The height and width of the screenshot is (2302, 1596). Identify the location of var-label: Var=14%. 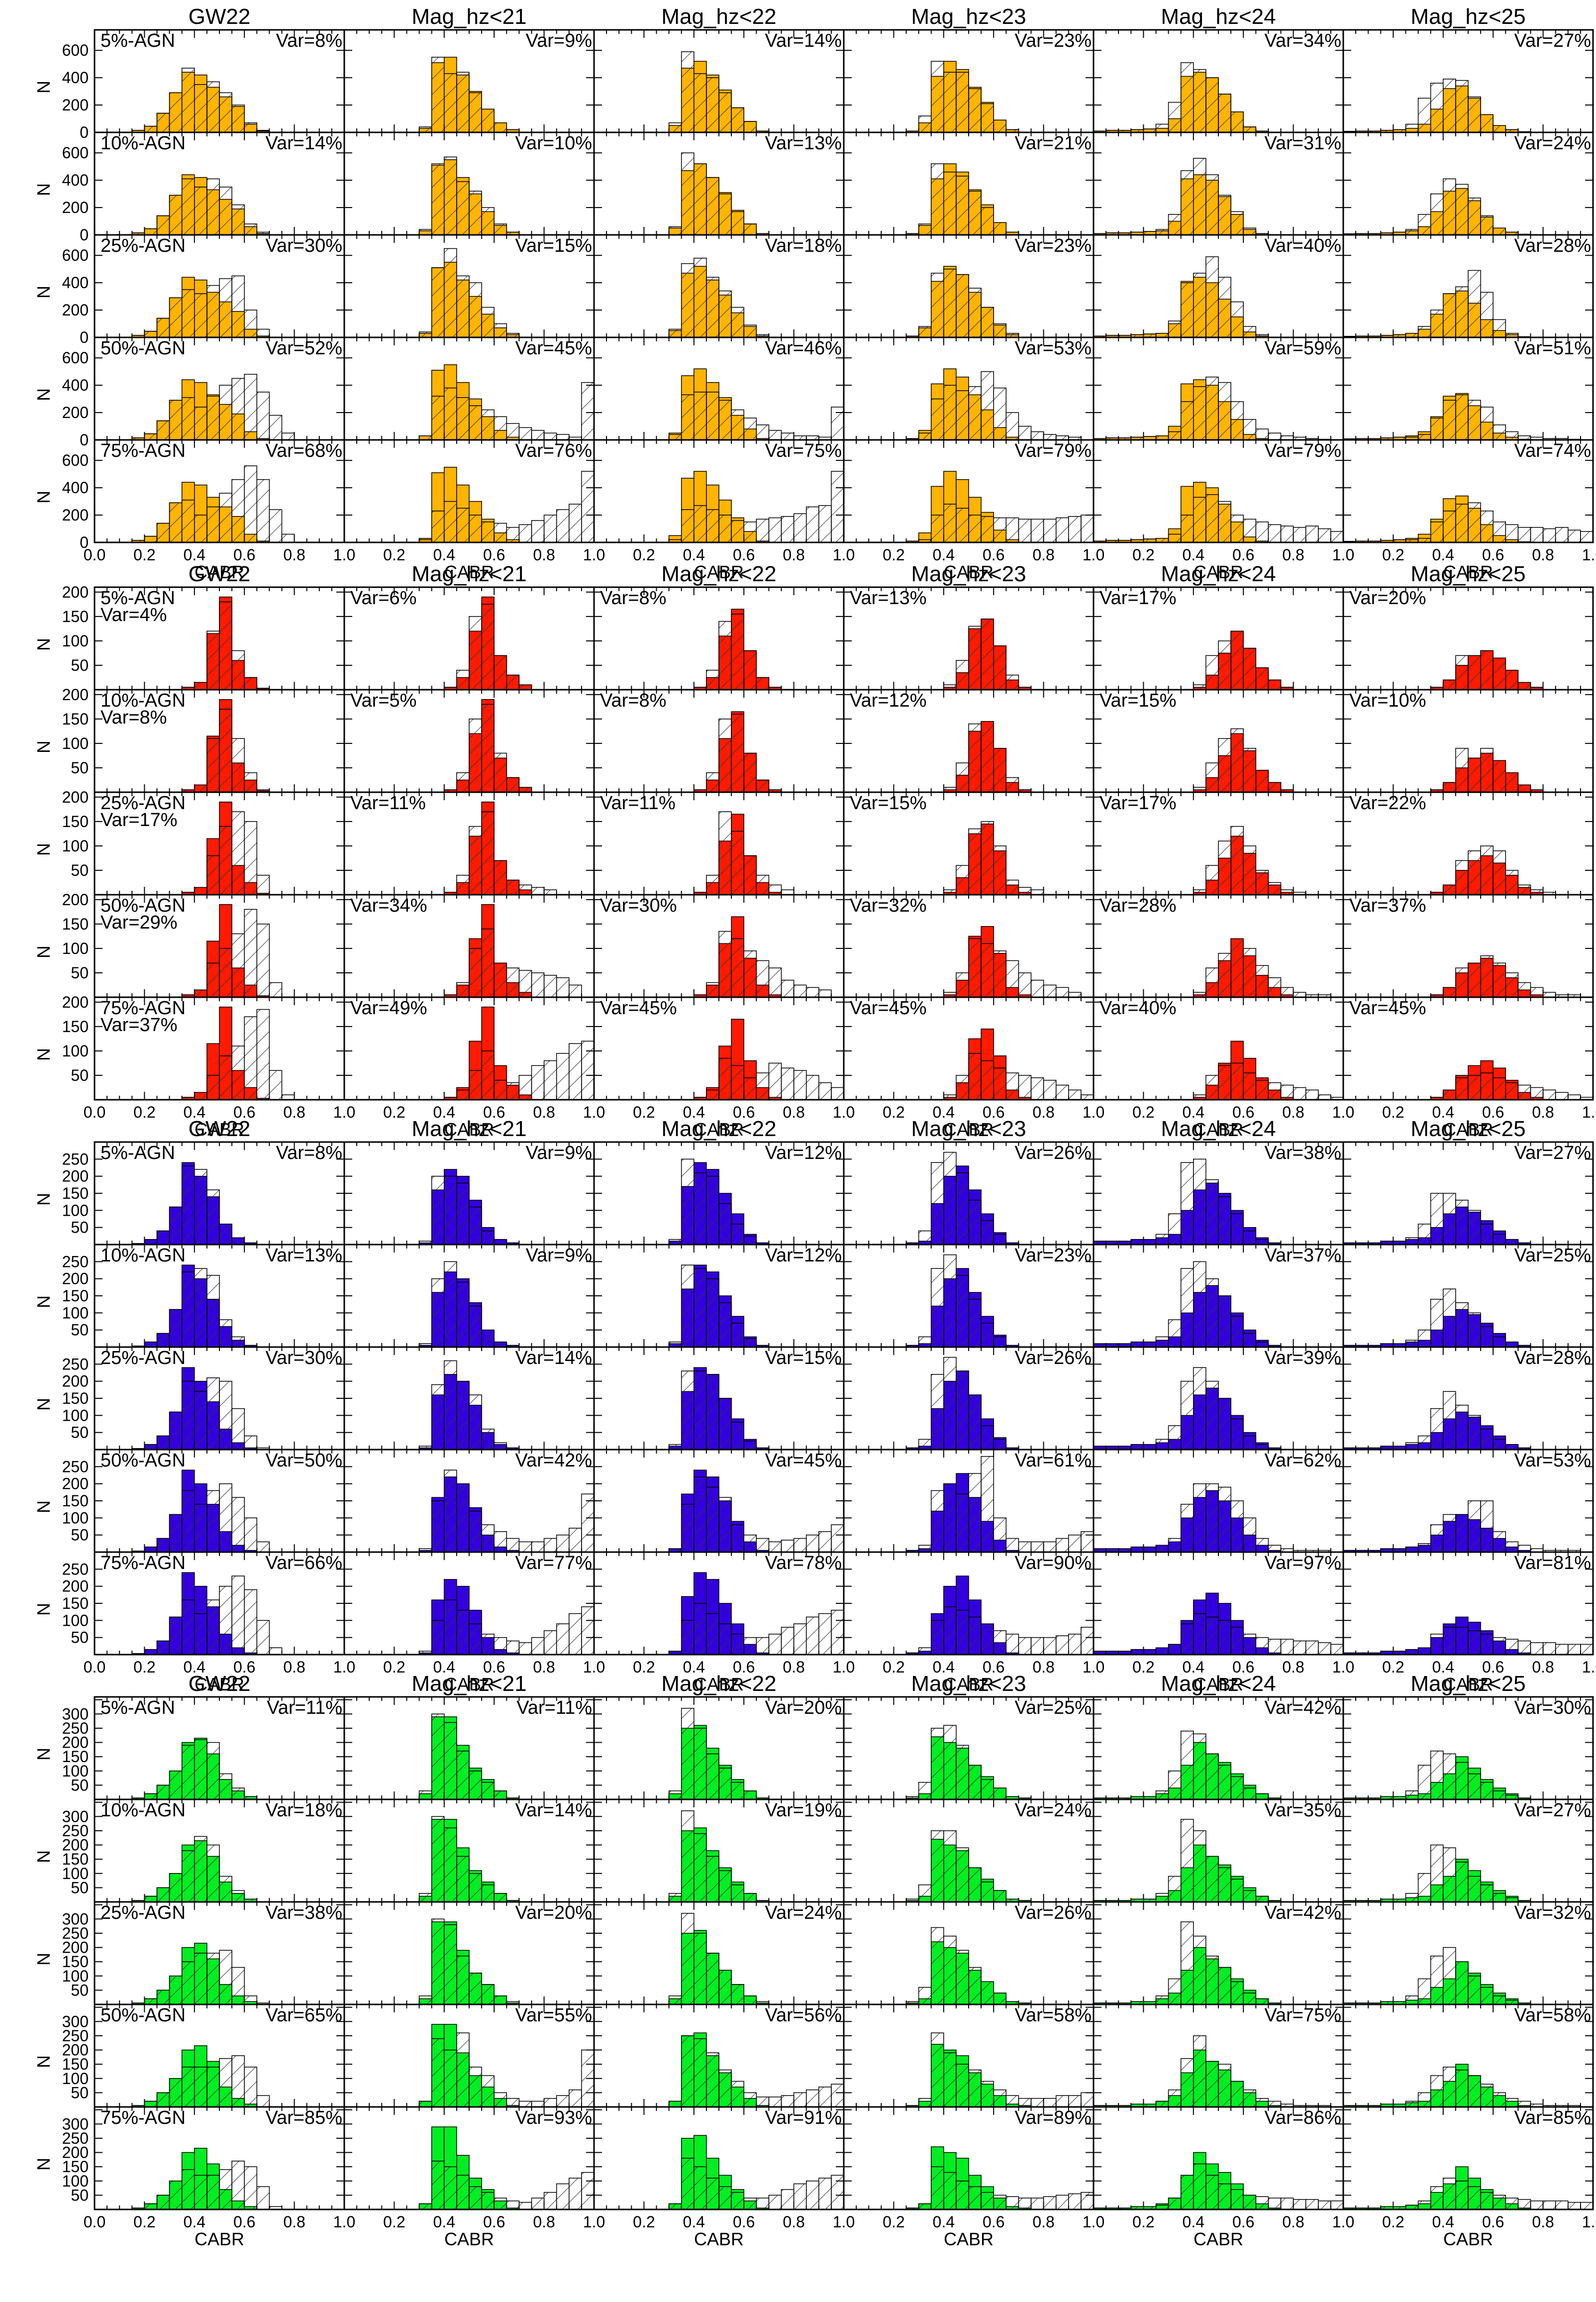
(303, 143).